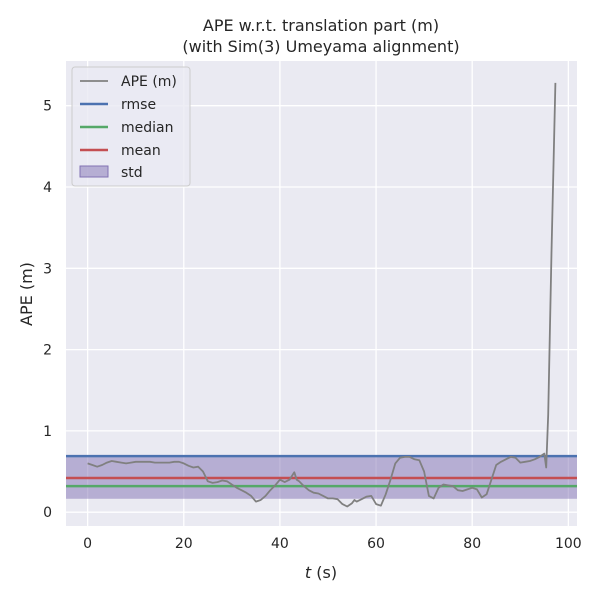 The image size is (600, 600). What do you see at coordinates (47, 188) in the screenshot?
I see `y-tick-label: 4` at bounding box center [47, 188].